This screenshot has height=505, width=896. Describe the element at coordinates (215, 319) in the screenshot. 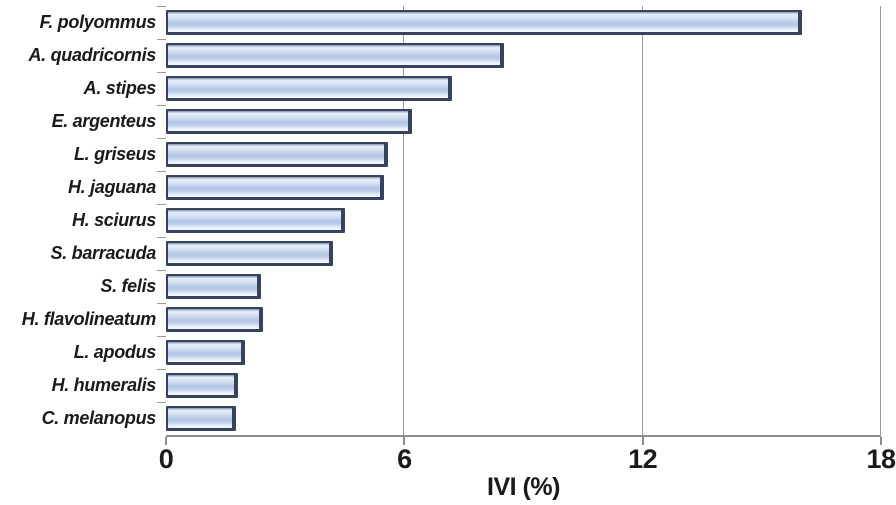

I see `bar-h-flavolineatum` at that location.